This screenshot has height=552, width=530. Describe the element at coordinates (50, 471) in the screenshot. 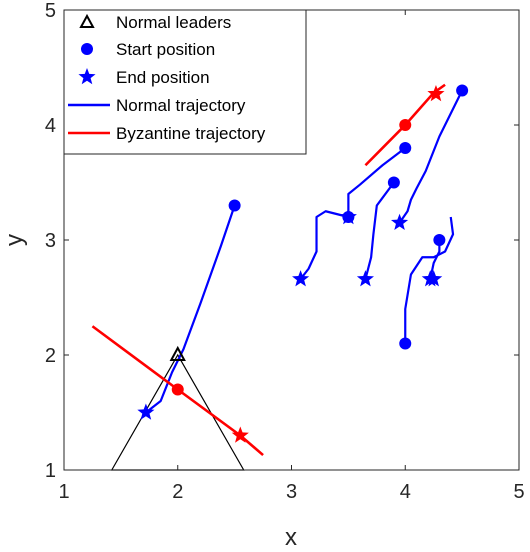

I see `y-tick-label-1: 1` at that location.